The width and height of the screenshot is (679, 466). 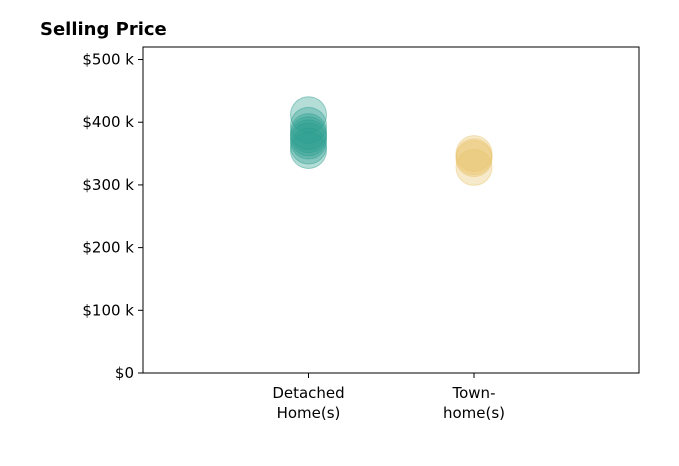 What do you see at coordinates (474, 403) in the screenshot?
I see `x-tick-label: Town-home(s)` at bounding box center [474, 403].